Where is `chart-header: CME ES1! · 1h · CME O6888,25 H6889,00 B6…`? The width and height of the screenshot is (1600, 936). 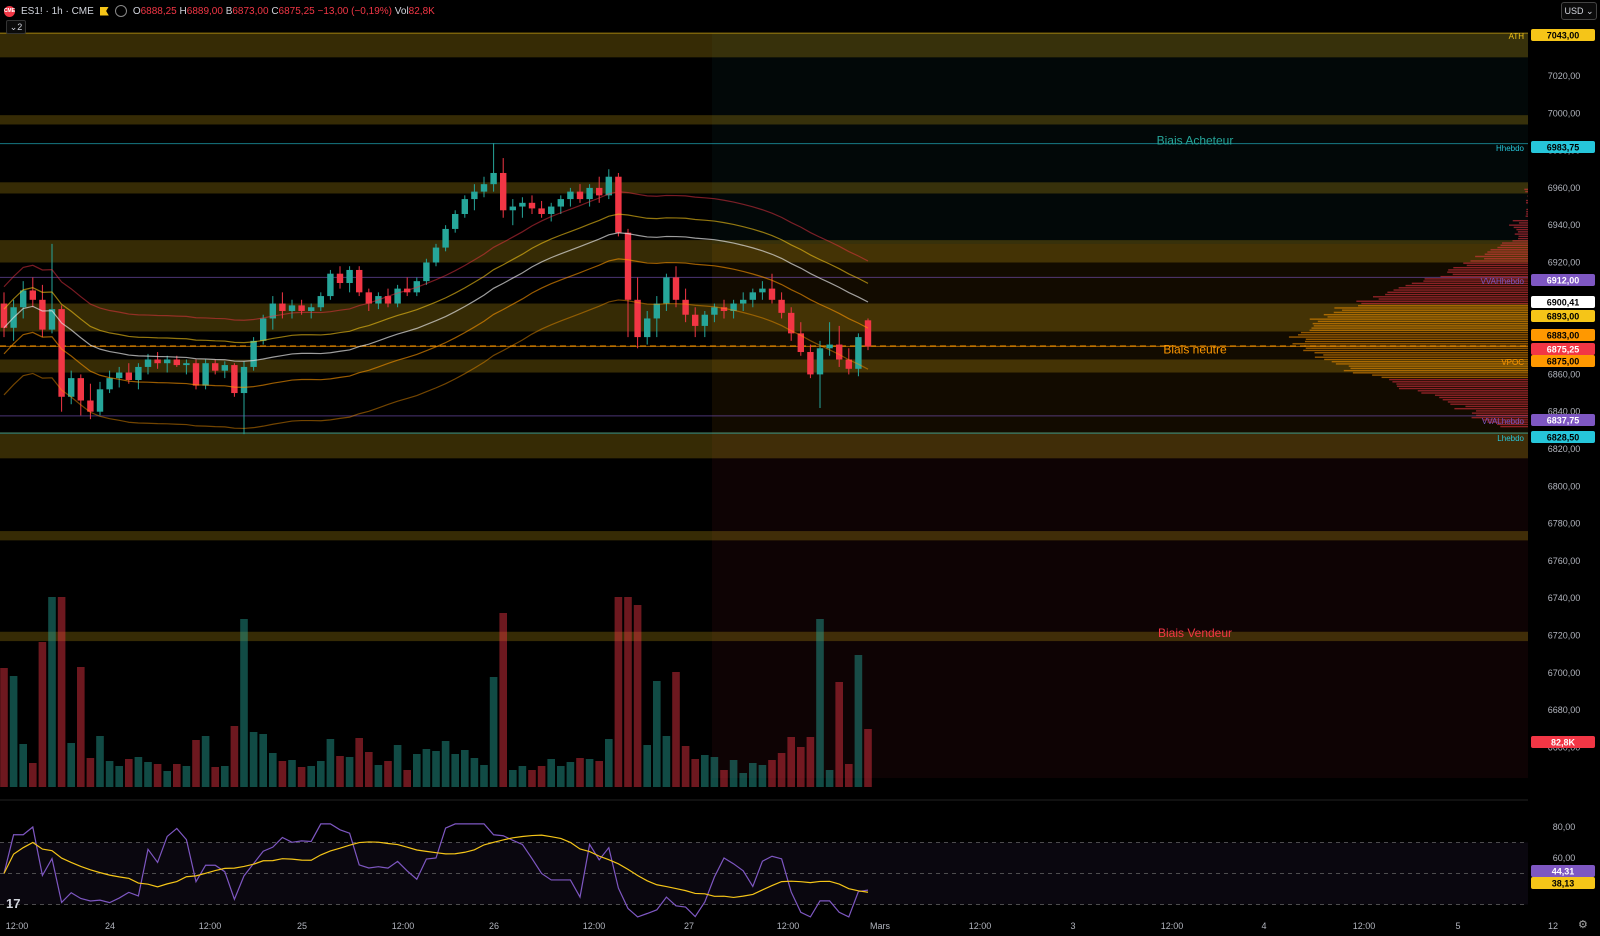 chart-header: CME ES1! · 1h · CME O6888,25 H6889,00 B6… is located at coordinates (219, 11).